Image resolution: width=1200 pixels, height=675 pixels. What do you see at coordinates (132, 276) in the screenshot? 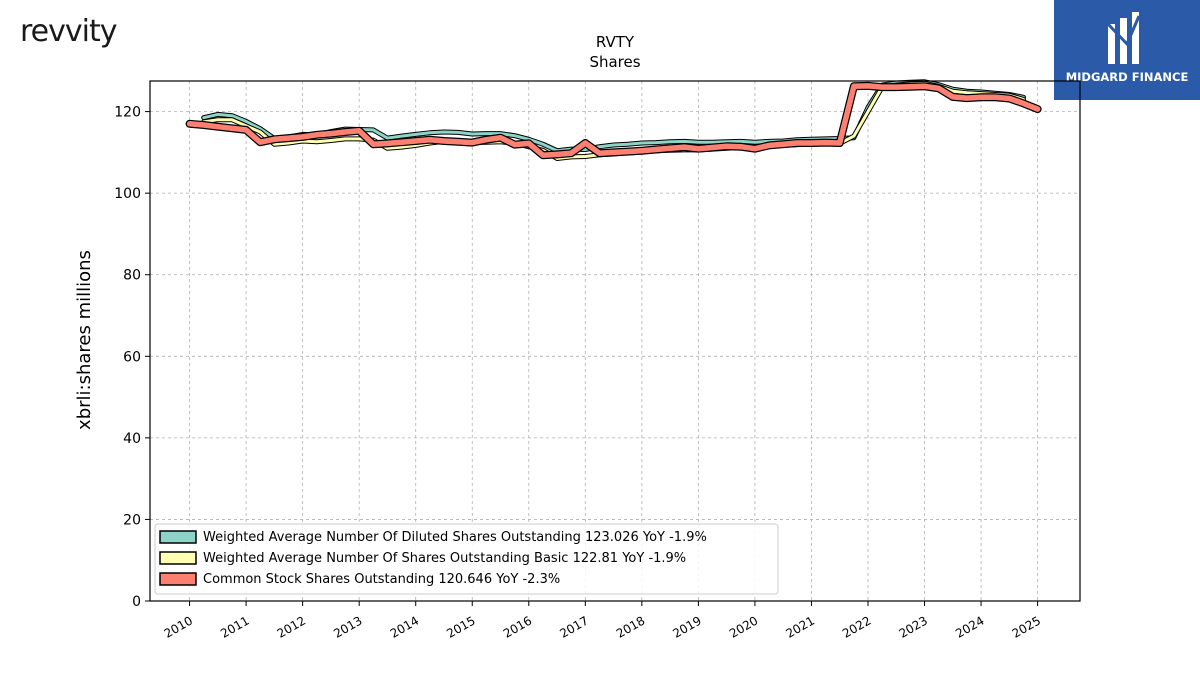
I see `y-tick-label: 80` at bounding box center [132, 276].